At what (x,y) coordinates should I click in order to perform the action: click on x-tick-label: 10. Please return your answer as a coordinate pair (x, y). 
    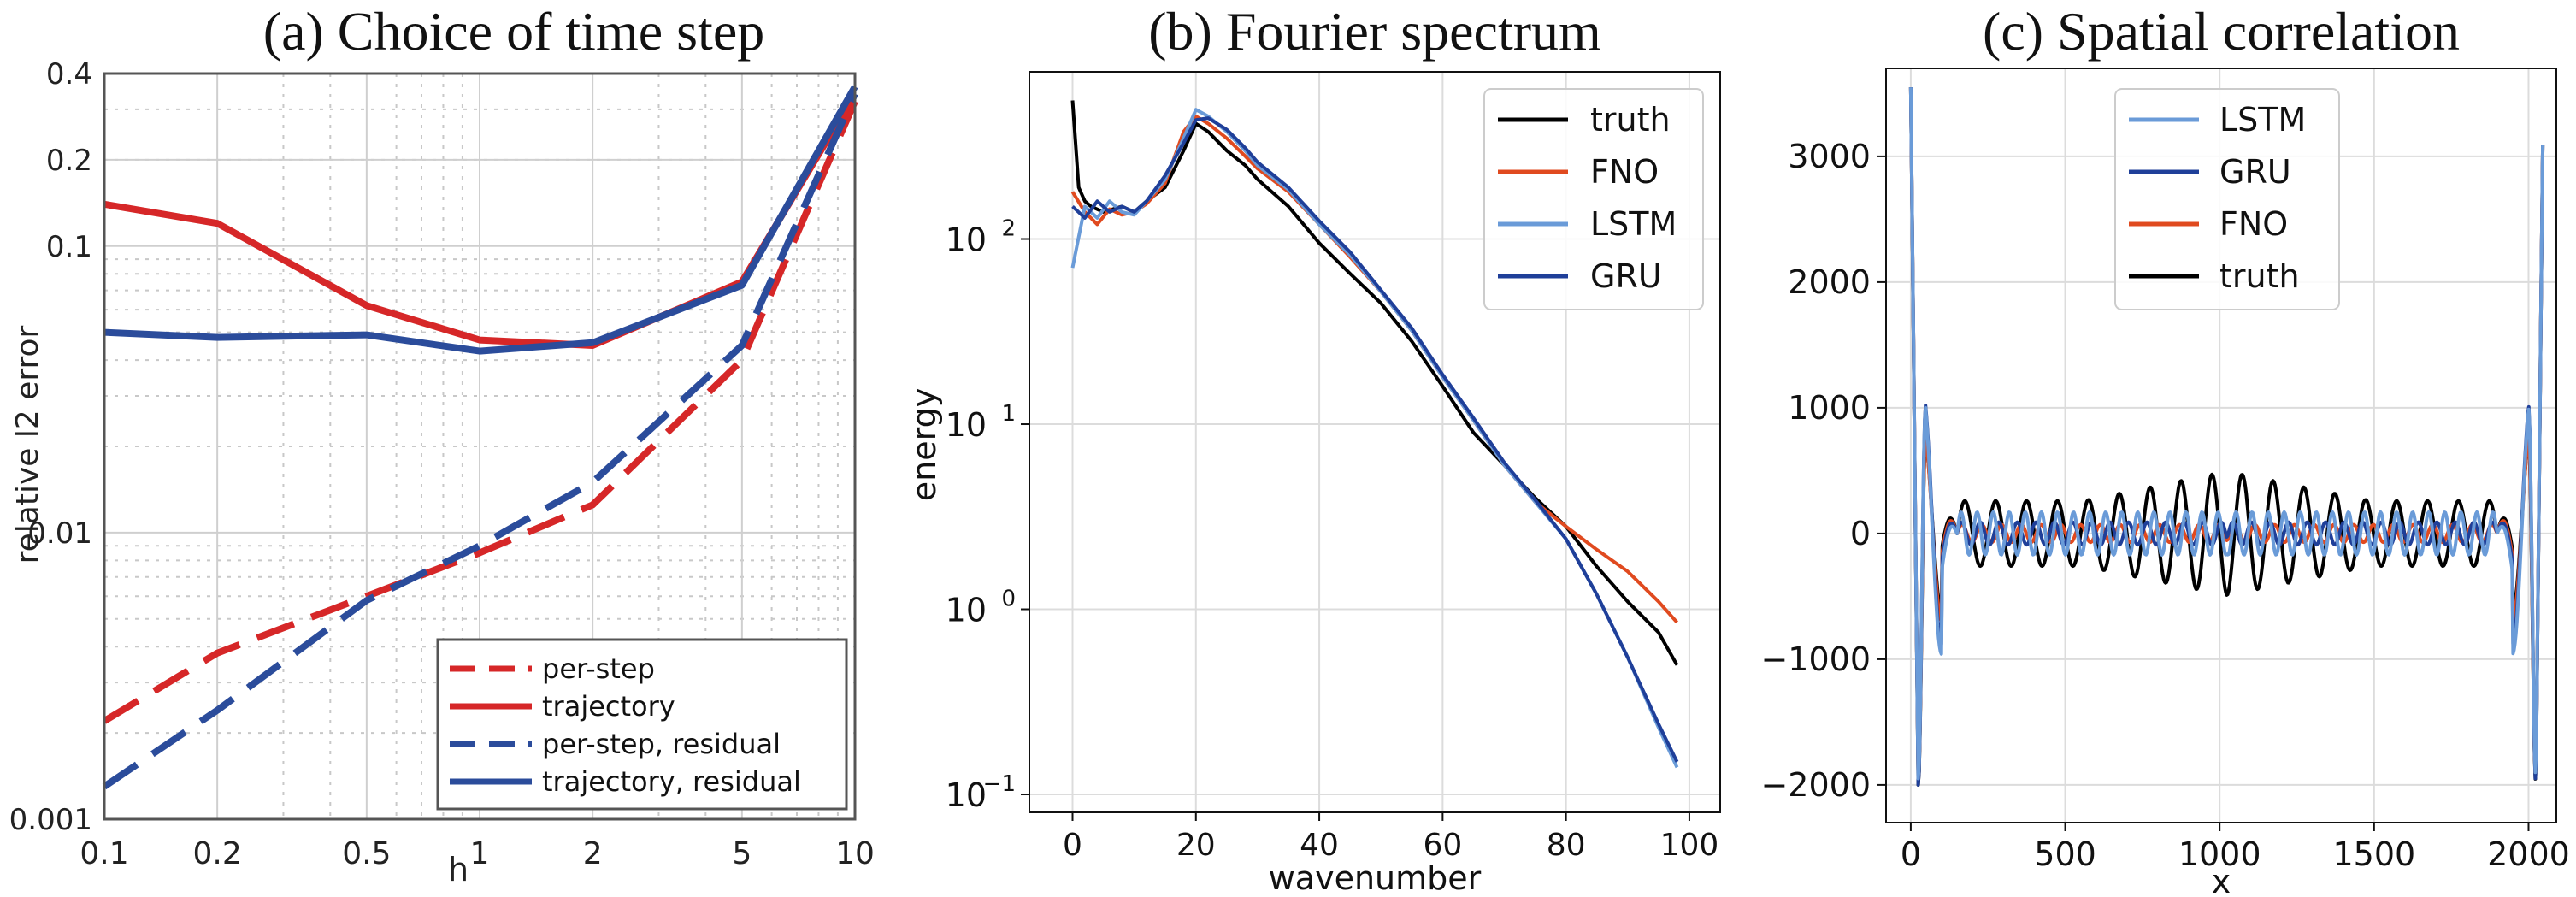
    Looking at the image, I should click on (855, 853).